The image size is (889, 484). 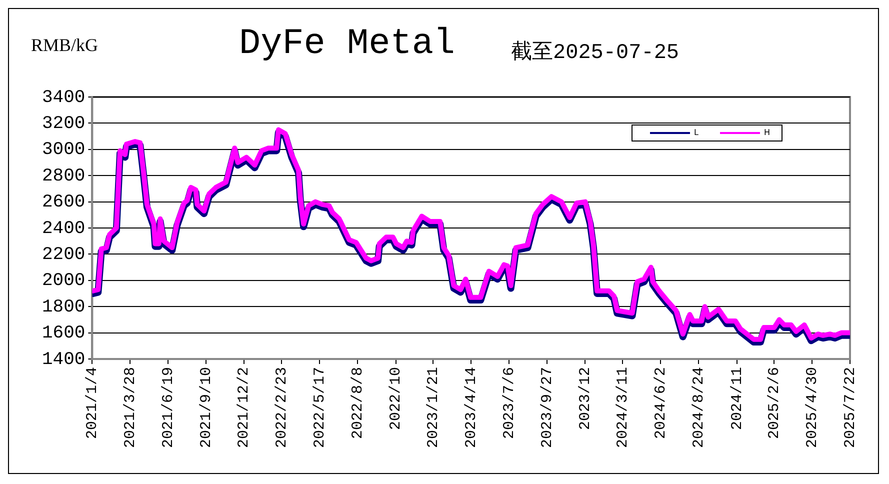 I want to click on y-tick-label: 2400, so click(x=64, y=228).